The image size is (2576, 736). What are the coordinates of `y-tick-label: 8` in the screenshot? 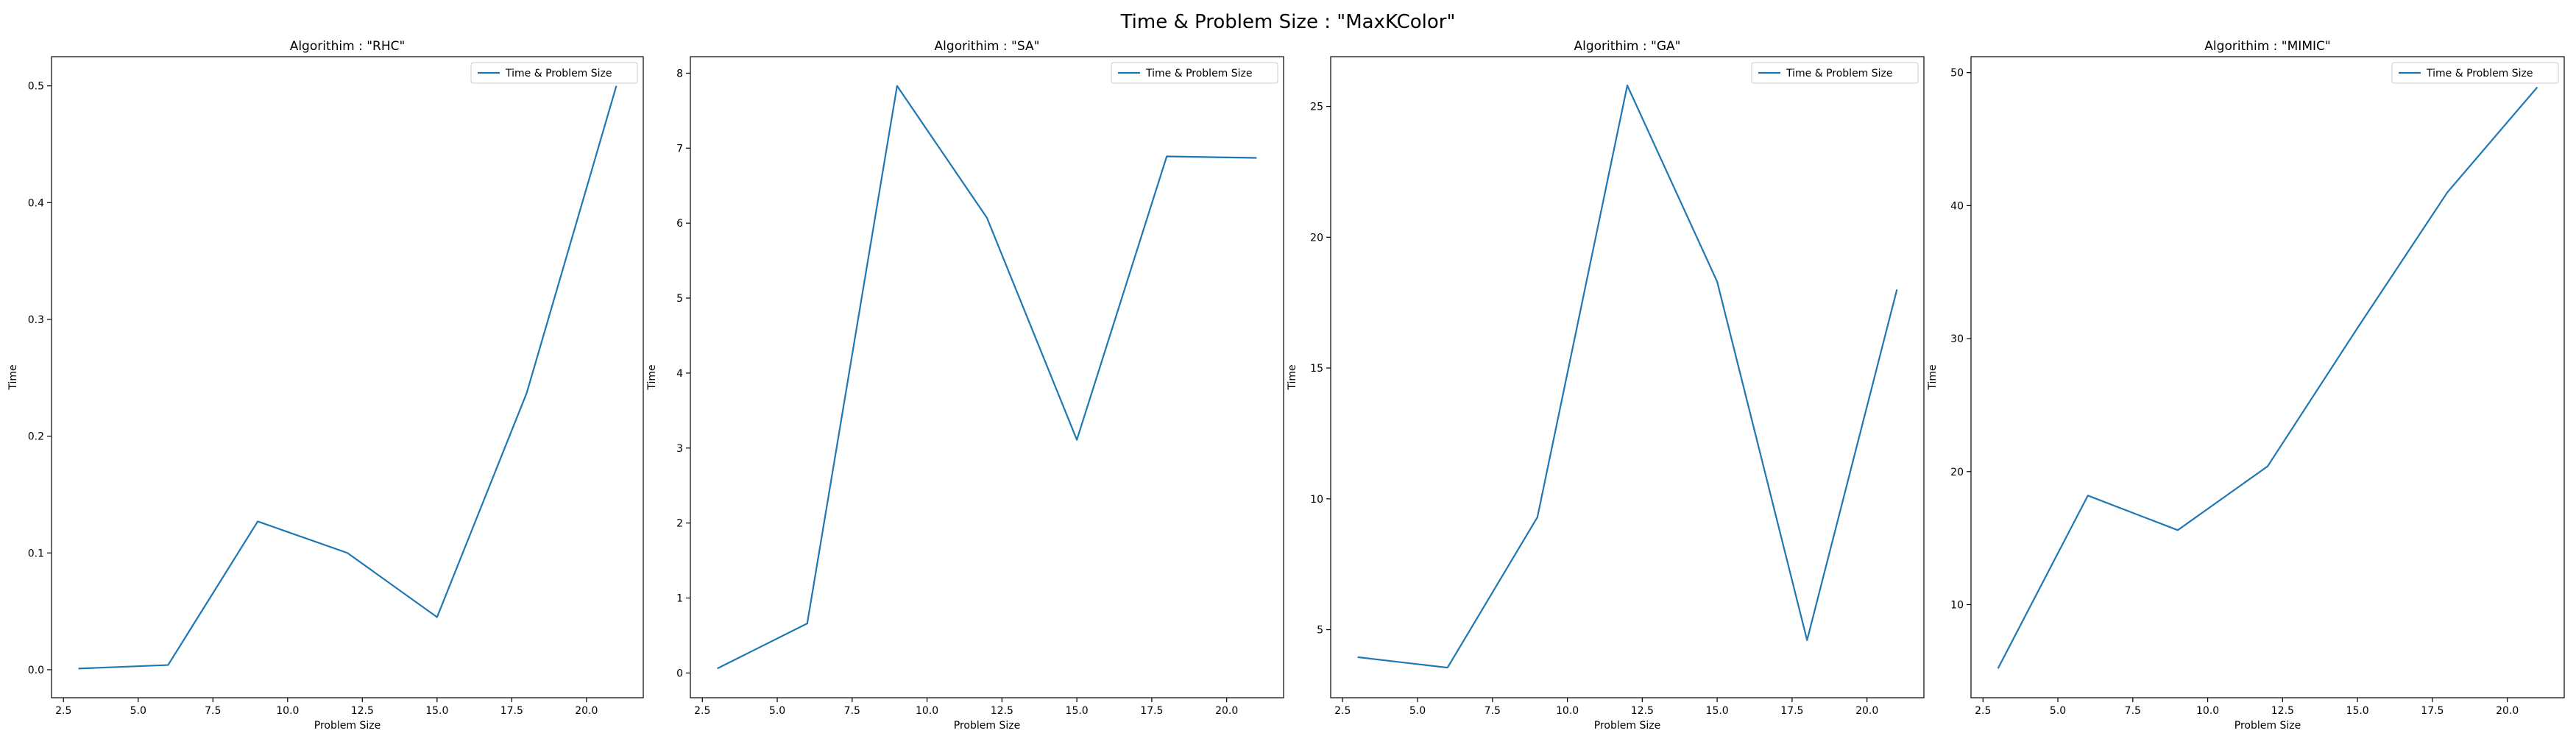 It's located at (679, 73).